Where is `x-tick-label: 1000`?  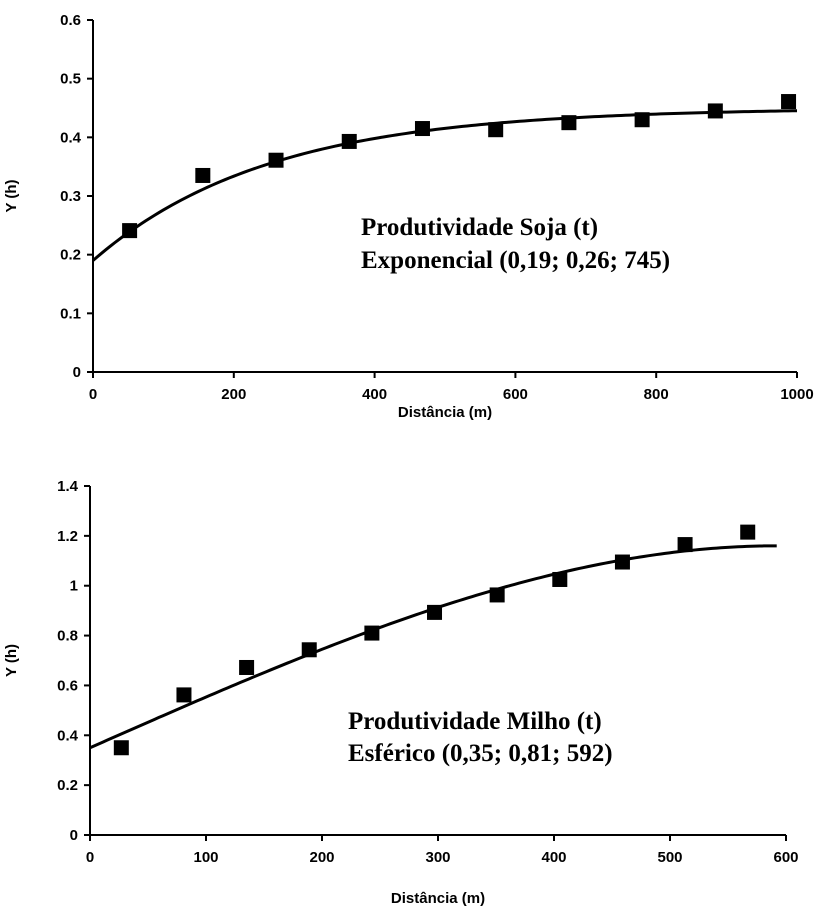 x-tick-label: 1000 is located at coordinates (796, 394).